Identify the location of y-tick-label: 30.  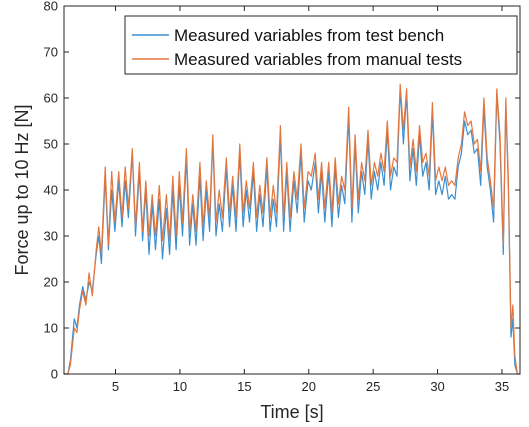
(51, 236).